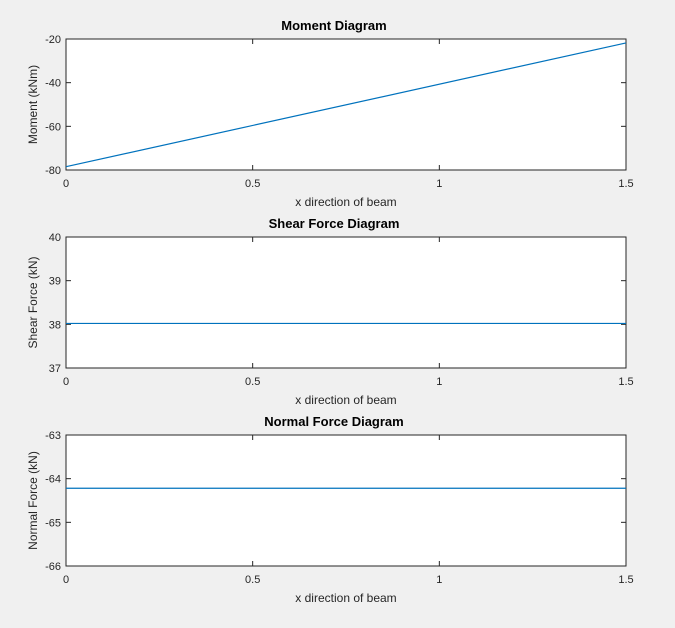 This screenshot has height=628, width=675. Describe the element at coordinates (55, 238) in the screenshot. I see `y-tick-label: 40` at that location.